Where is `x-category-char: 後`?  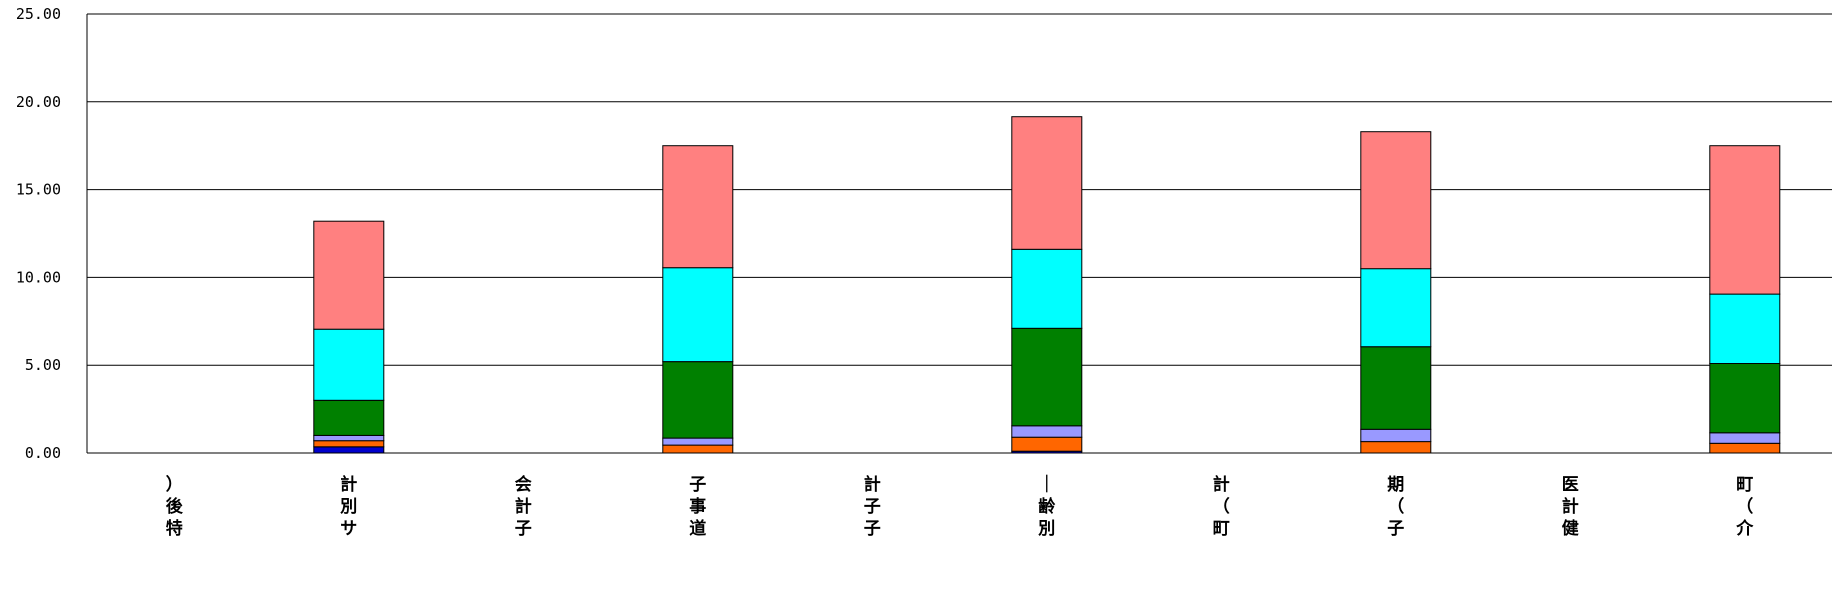
x-category-char: 後 is located at coordinates (175, 506).